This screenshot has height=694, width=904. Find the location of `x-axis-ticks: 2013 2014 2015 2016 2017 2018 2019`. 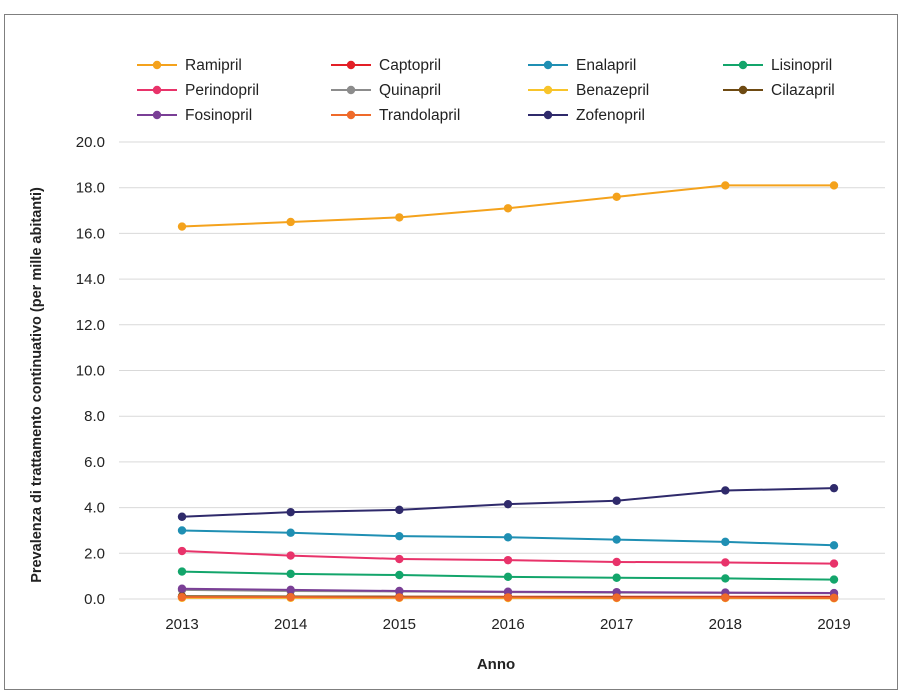

x-axis-ticks: 2013 2014 2015 2016 2017 2018 2019 is located at coordinates (507, 624).